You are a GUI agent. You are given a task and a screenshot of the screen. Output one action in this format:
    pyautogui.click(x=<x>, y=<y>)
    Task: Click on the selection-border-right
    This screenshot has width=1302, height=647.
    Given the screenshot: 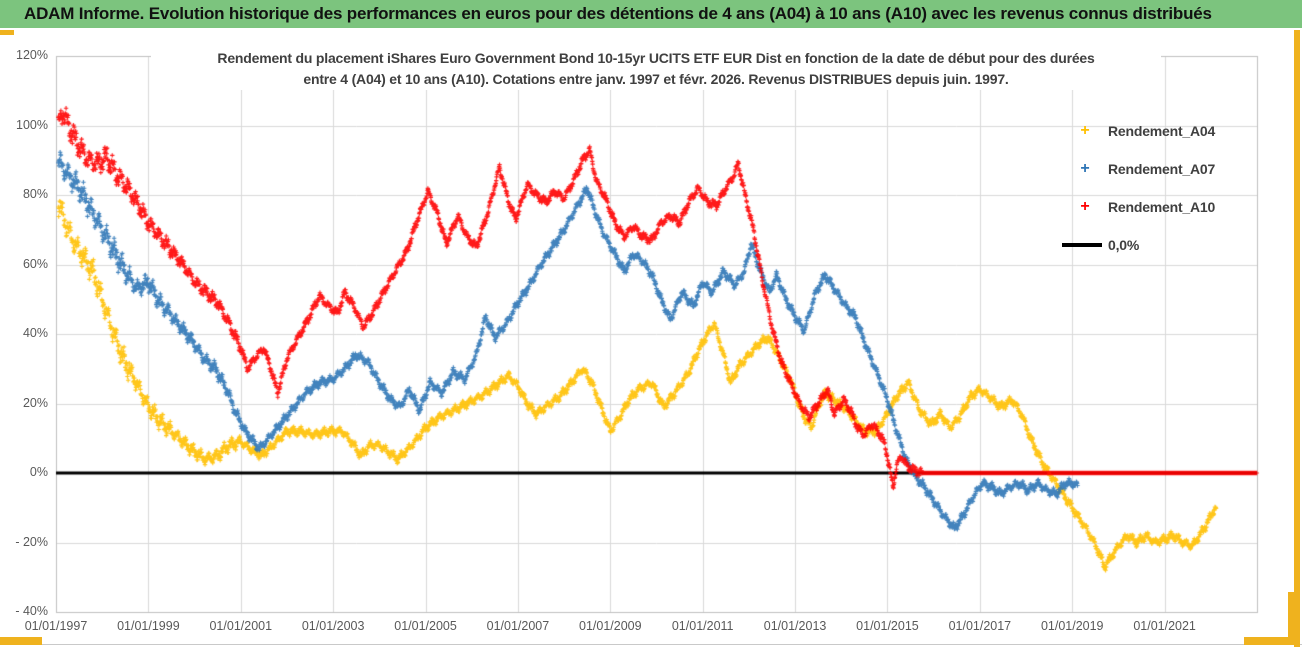 What is the action you would take?
    pyautogui.click(x=1297, y=338)
    